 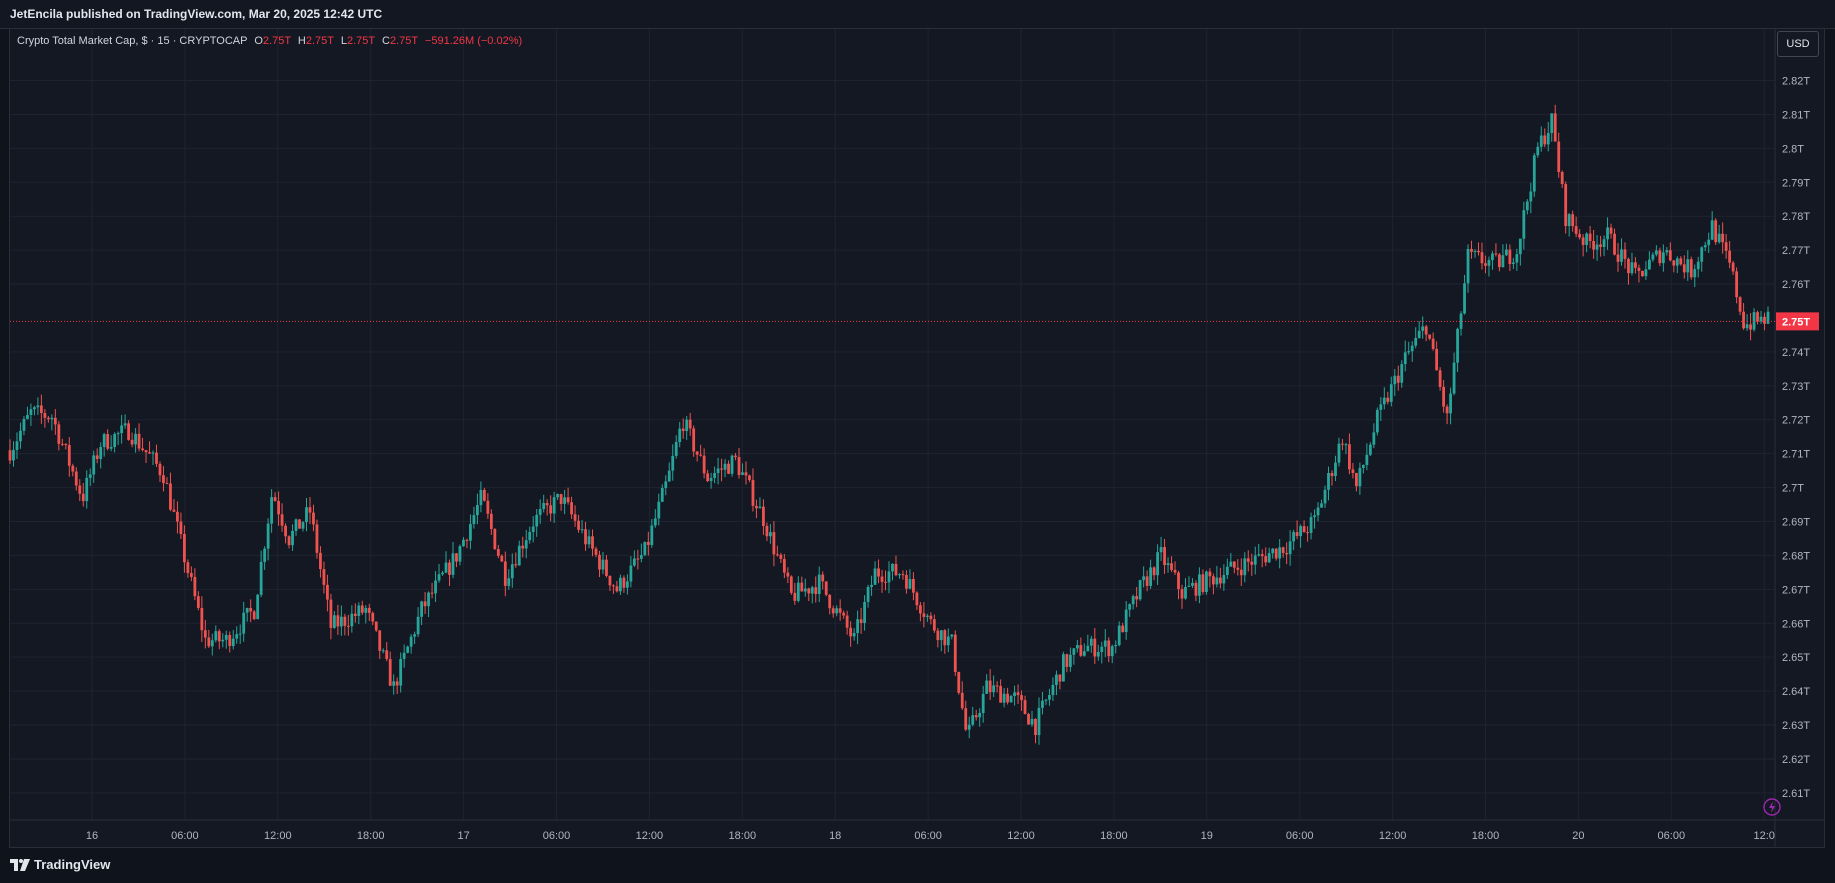 What do you see at coordinates (928, 836) in the screenshot?
I see `time-tick-label: 06:00` at bounding box center [928, 836].